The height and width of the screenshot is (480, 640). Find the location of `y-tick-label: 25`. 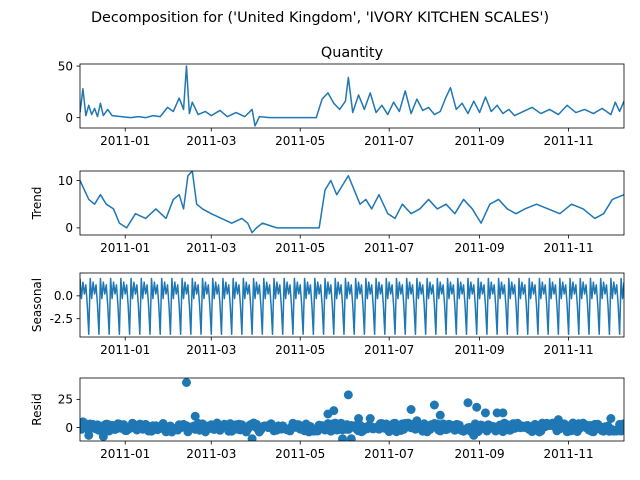

y-tick-label: 25 is located at coordinates (65, 400).